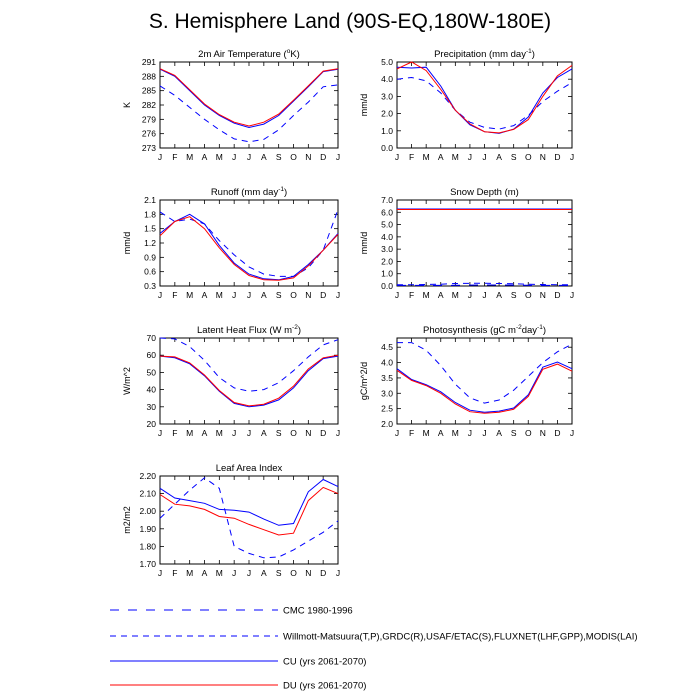  I want to click on series-line-cu, so click(249, 98).